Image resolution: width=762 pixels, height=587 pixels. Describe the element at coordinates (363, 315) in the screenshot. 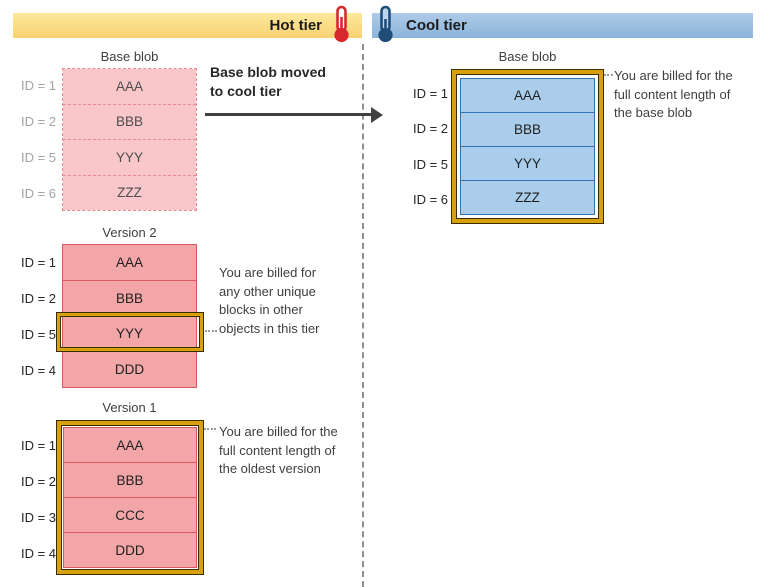

I see `tier-divider-line` at that location.